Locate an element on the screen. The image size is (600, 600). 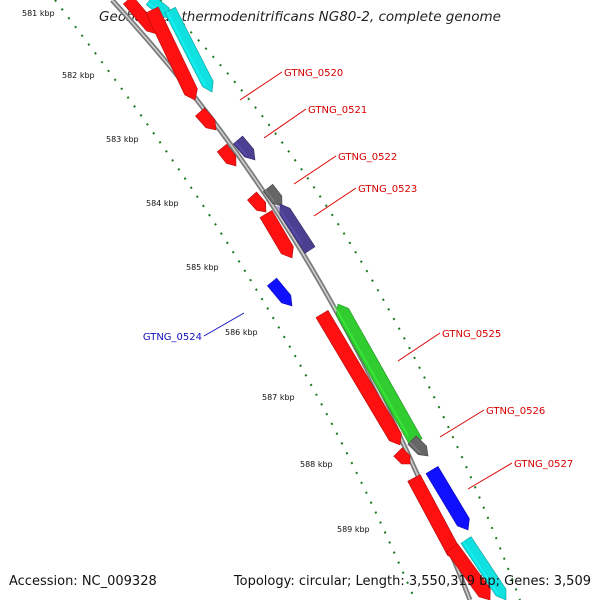
scale-tick-label: 587 kbp is located at coordinates (278, 397).